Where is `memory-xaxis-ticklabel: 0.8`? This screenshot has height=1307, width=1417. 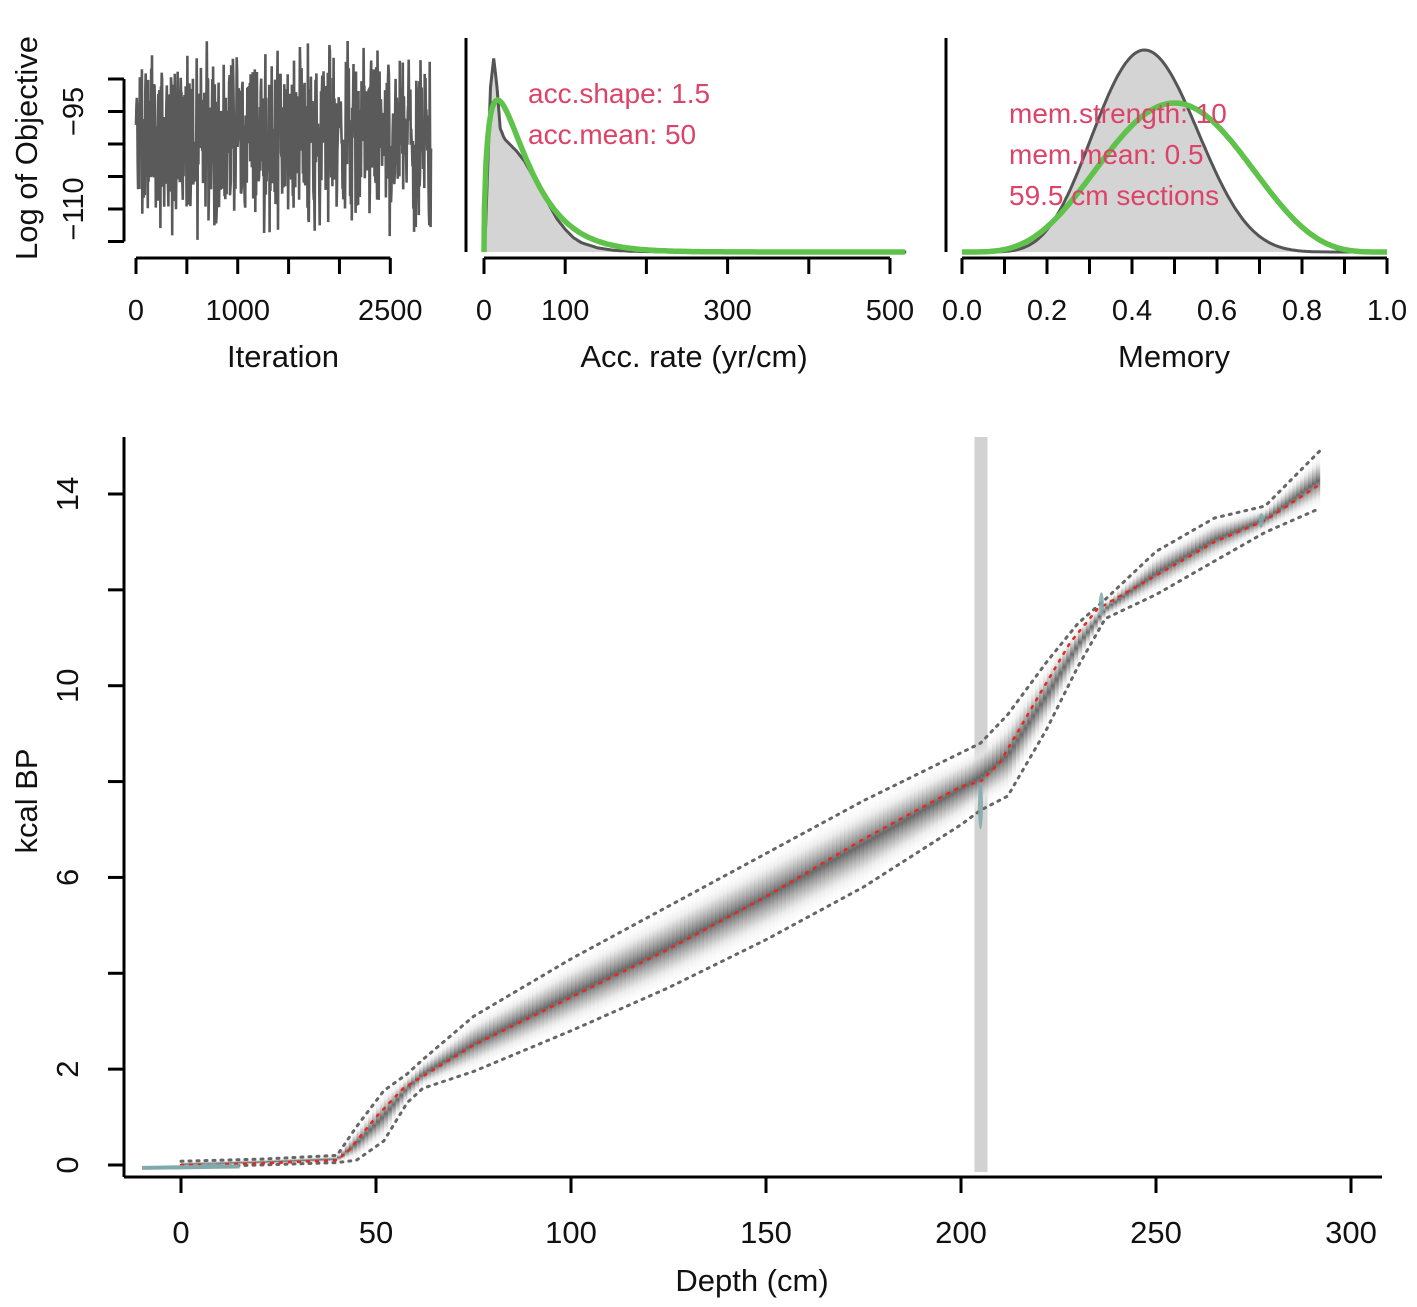 memory-xaxis-ticklabel: 0.8 is located at coordinates (1302, 311).